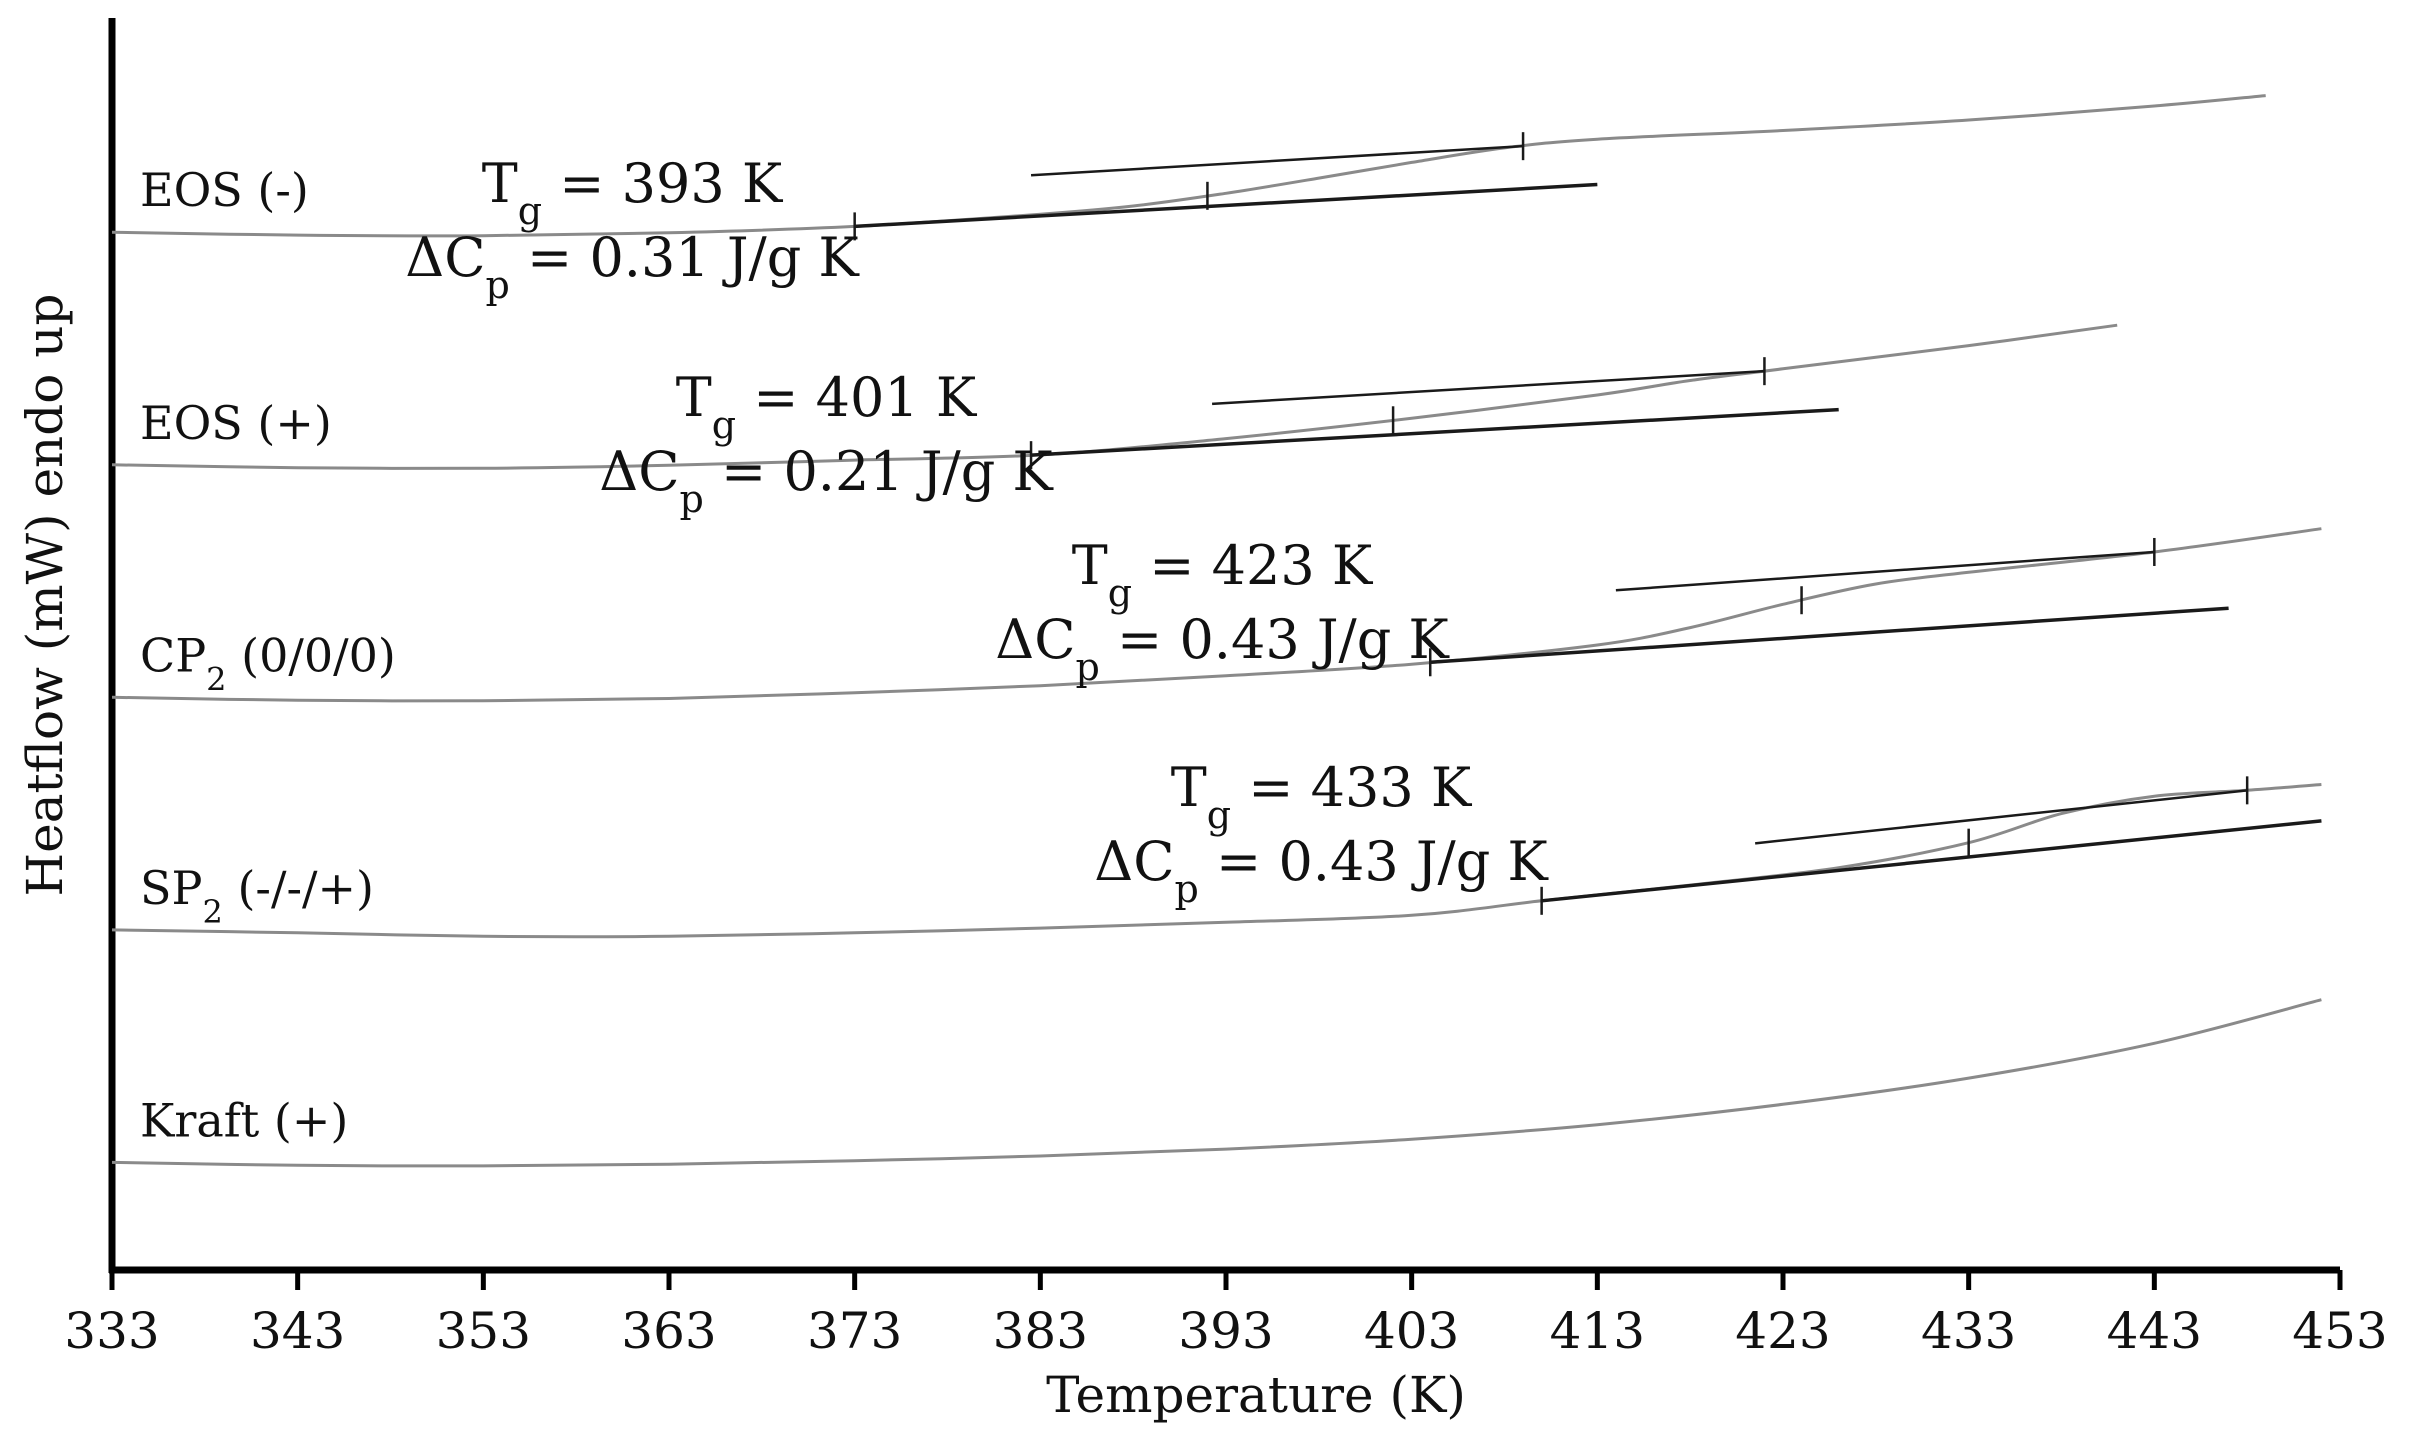 The width and height of the screenshot is (2411, 1444). What do you see at coordinates (668, 1331) in the screenshot?
I see `x-tick-label: 363` at bounding box center [668, 1331].